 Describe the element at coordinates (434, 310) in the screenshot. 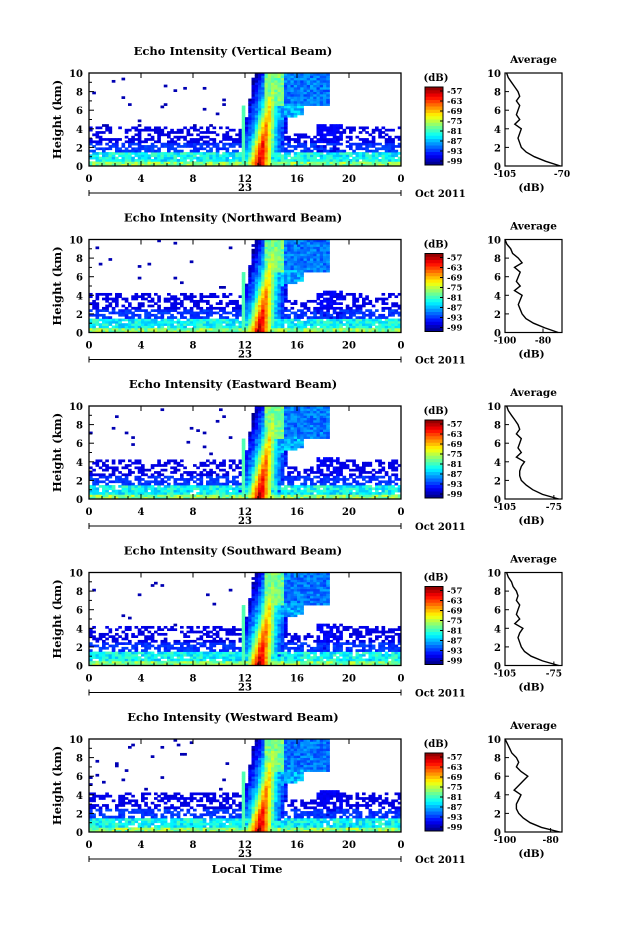

I see `colorbar-segment` at that location.